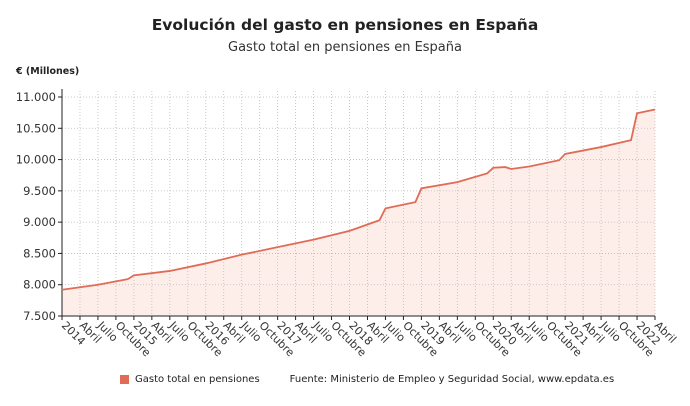  Describe the element at coordinates (48, 71) in the screenshot. I see `y-axis-label: € (Millones)` at that location.